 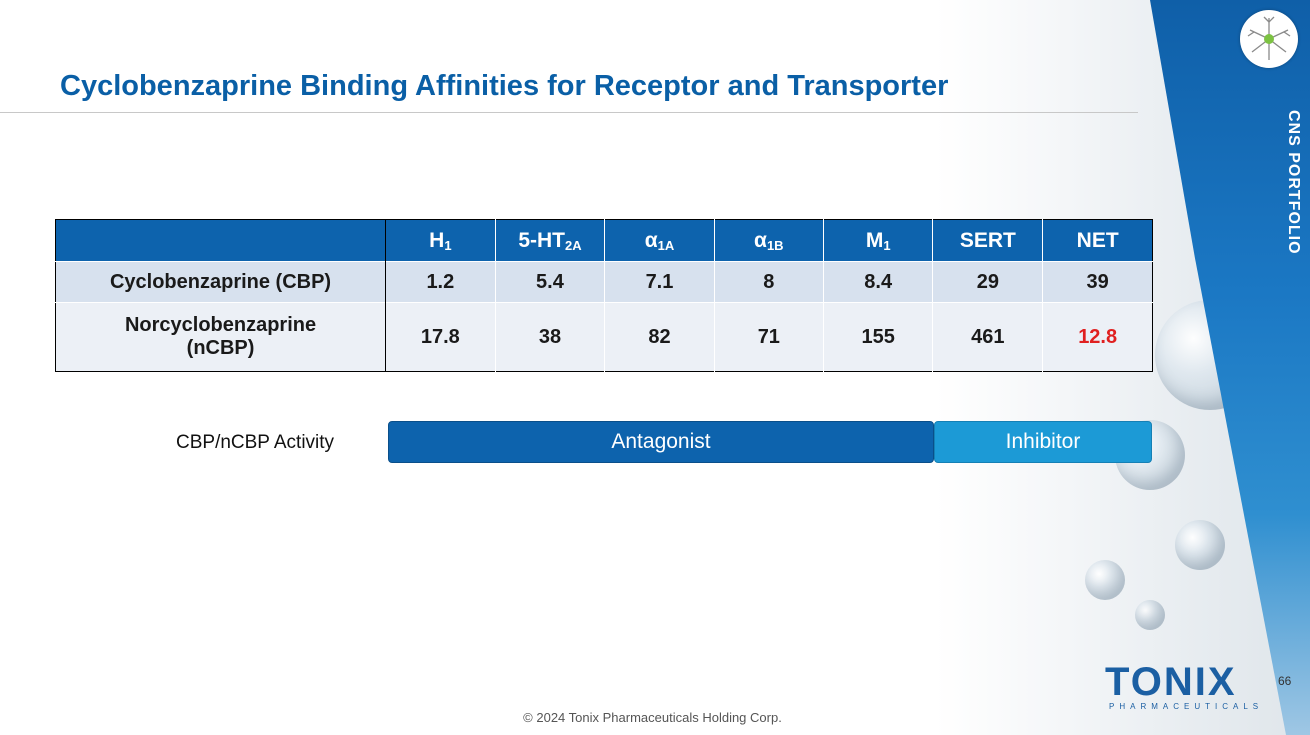 What do you see at coordinates (768, 282) in the screenshot?
I see `cell-value: 8` at bounding box center [768, 282].